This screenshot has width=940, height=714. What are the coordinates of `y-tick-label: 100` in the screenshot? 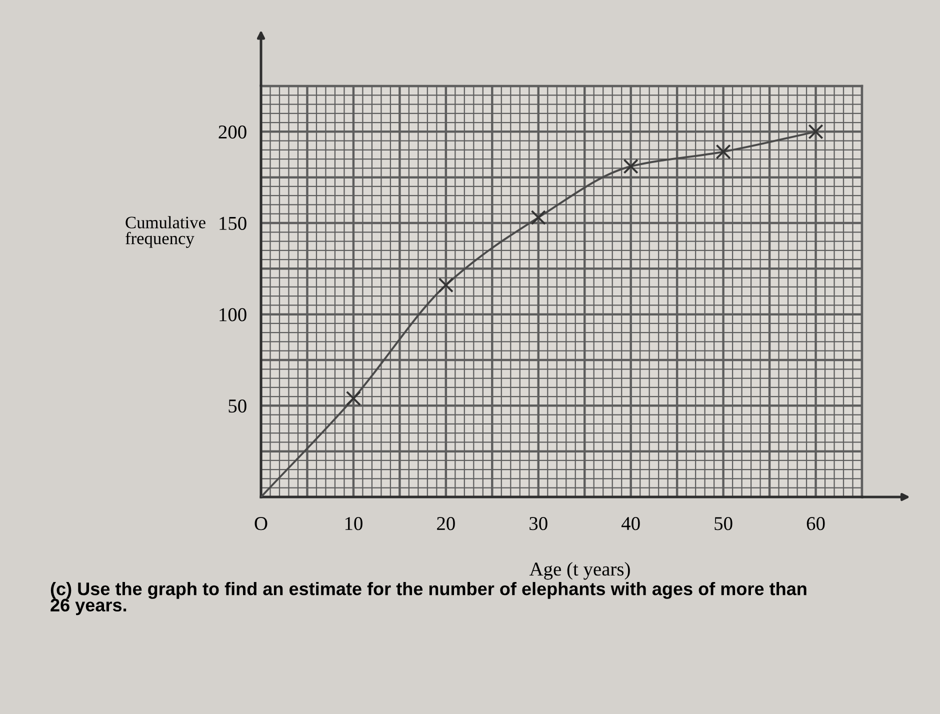 It's located at (233, 315).